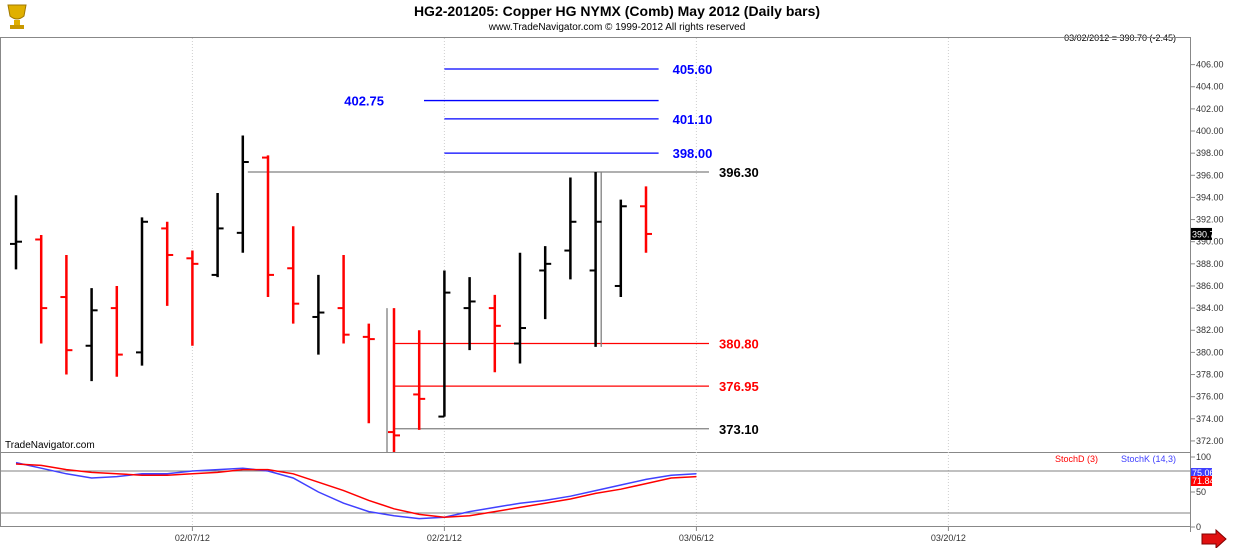  What do you see at coordinates (739, 386) in the screenshot?
I see `level-label: 376.95` at bounding box center [739, 386].